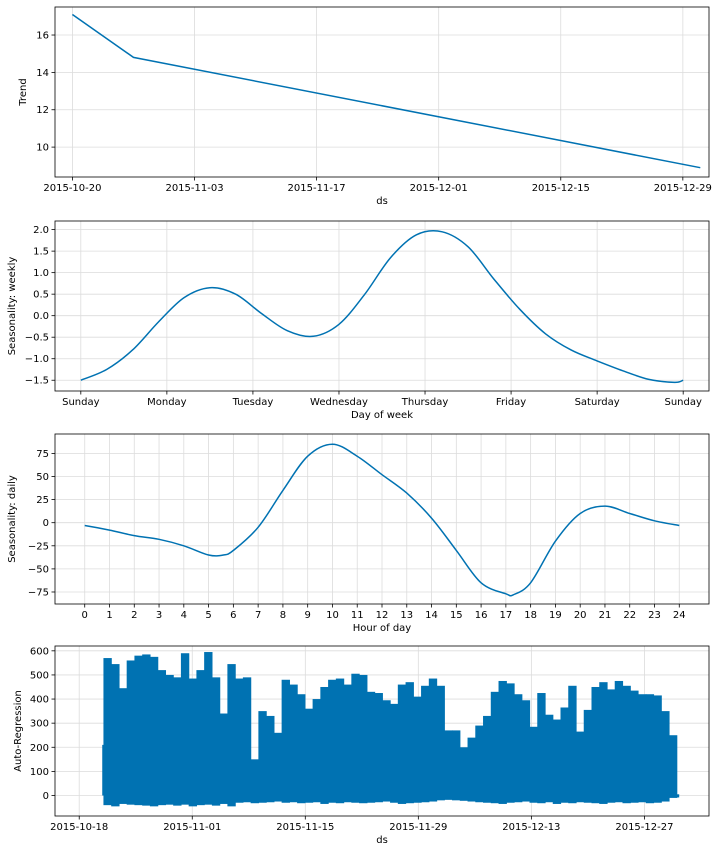  Describe the element at coordinates (42, 454) in the screenshot. I see `y-tick-label: 75` at that location.